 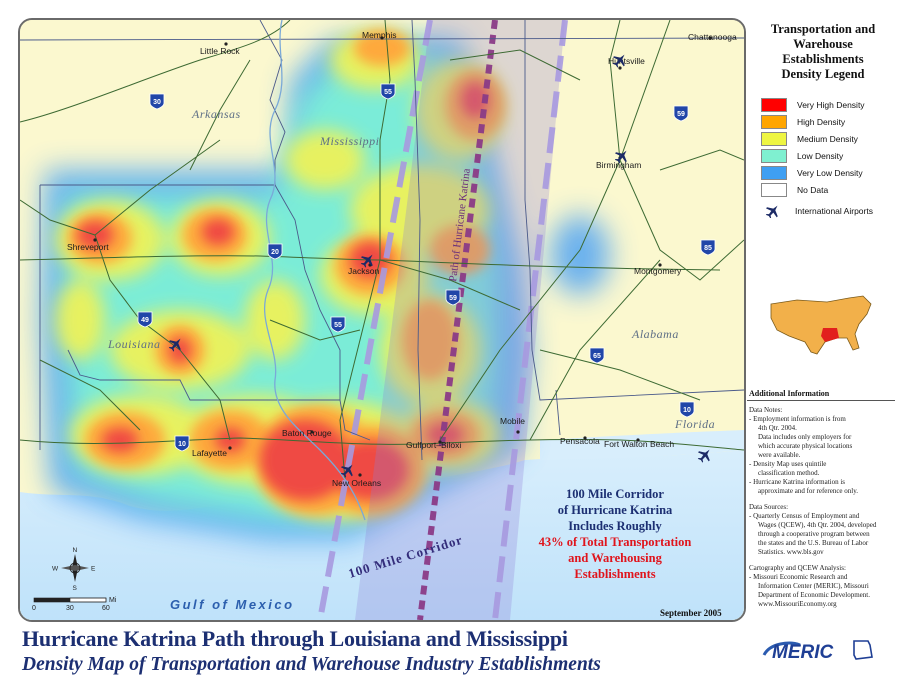 I want to click on legend-airport-row: International Airports, so click(x=821, y=210).